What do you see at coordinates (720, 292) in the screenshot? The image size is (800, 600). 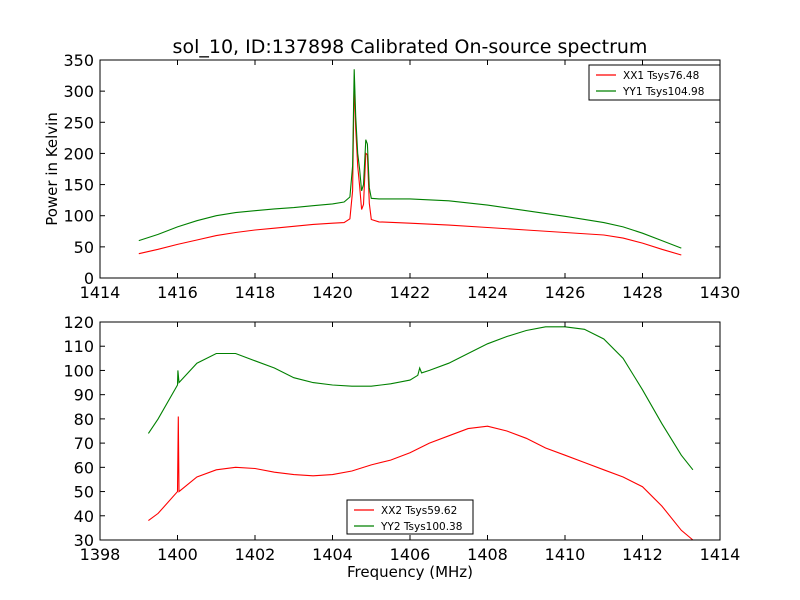 I see `top-chart-x-tick-label: 1430` at bounding box center [720, 292].